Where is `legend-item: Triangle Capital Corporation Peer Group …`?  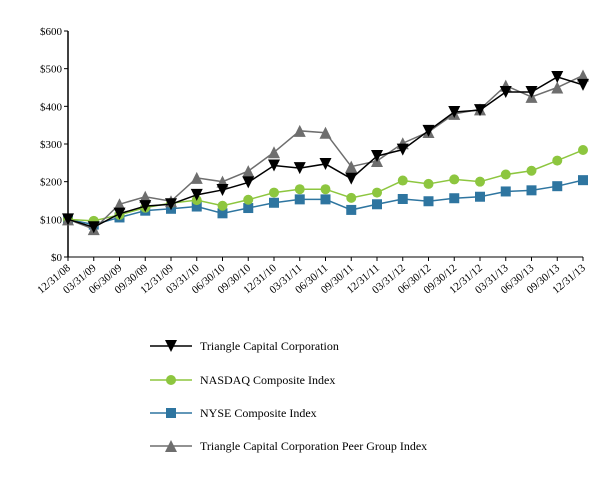 legend-item: Triangle Capital Corporation Peer Group … is located at coordinates (288, 446).